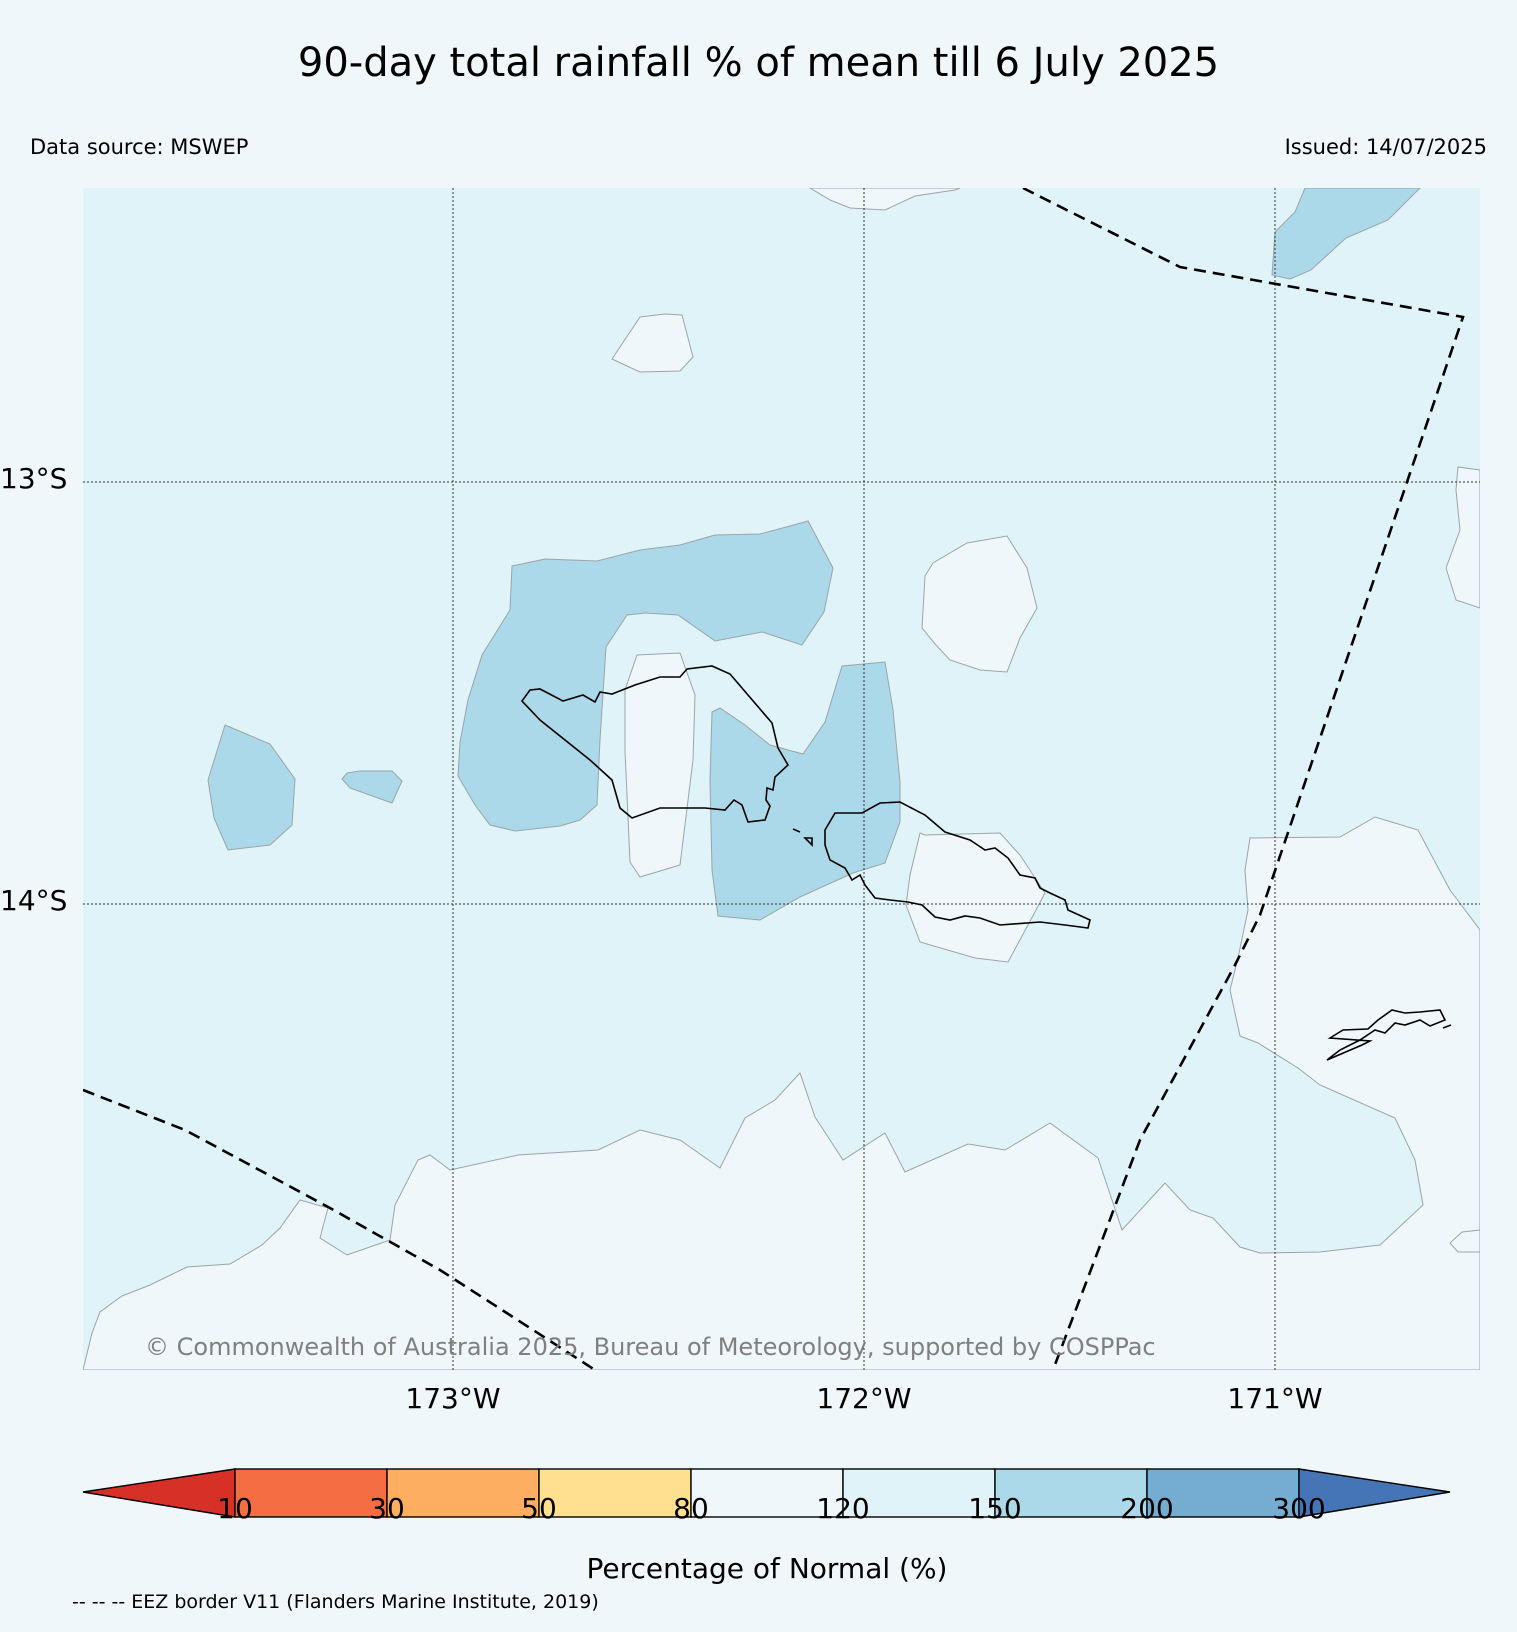 Image resolution: width=1517 pixels, height=1632 pixels. I want to click on region-150-200-northeast, so click(1346, 234).